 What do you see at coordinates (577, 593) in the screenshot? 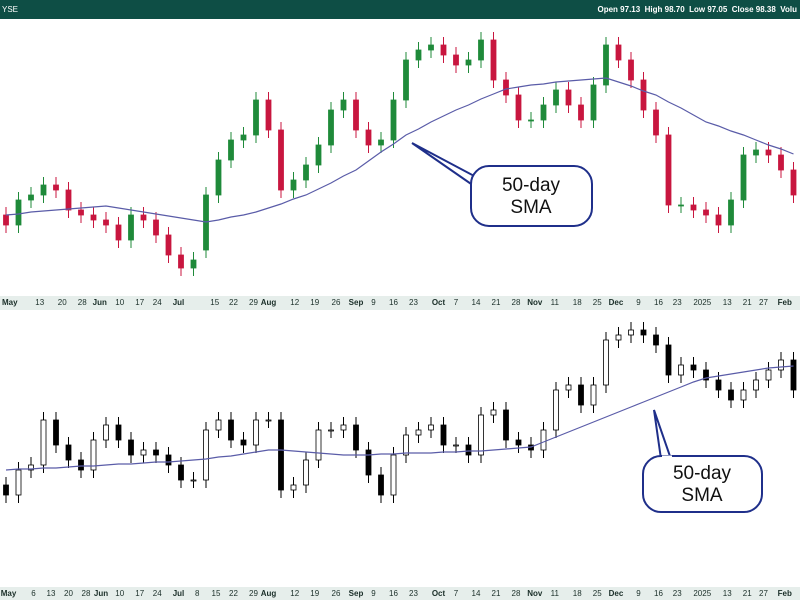
I see `x-tick-label: 18` at bounding box center [577, 593].